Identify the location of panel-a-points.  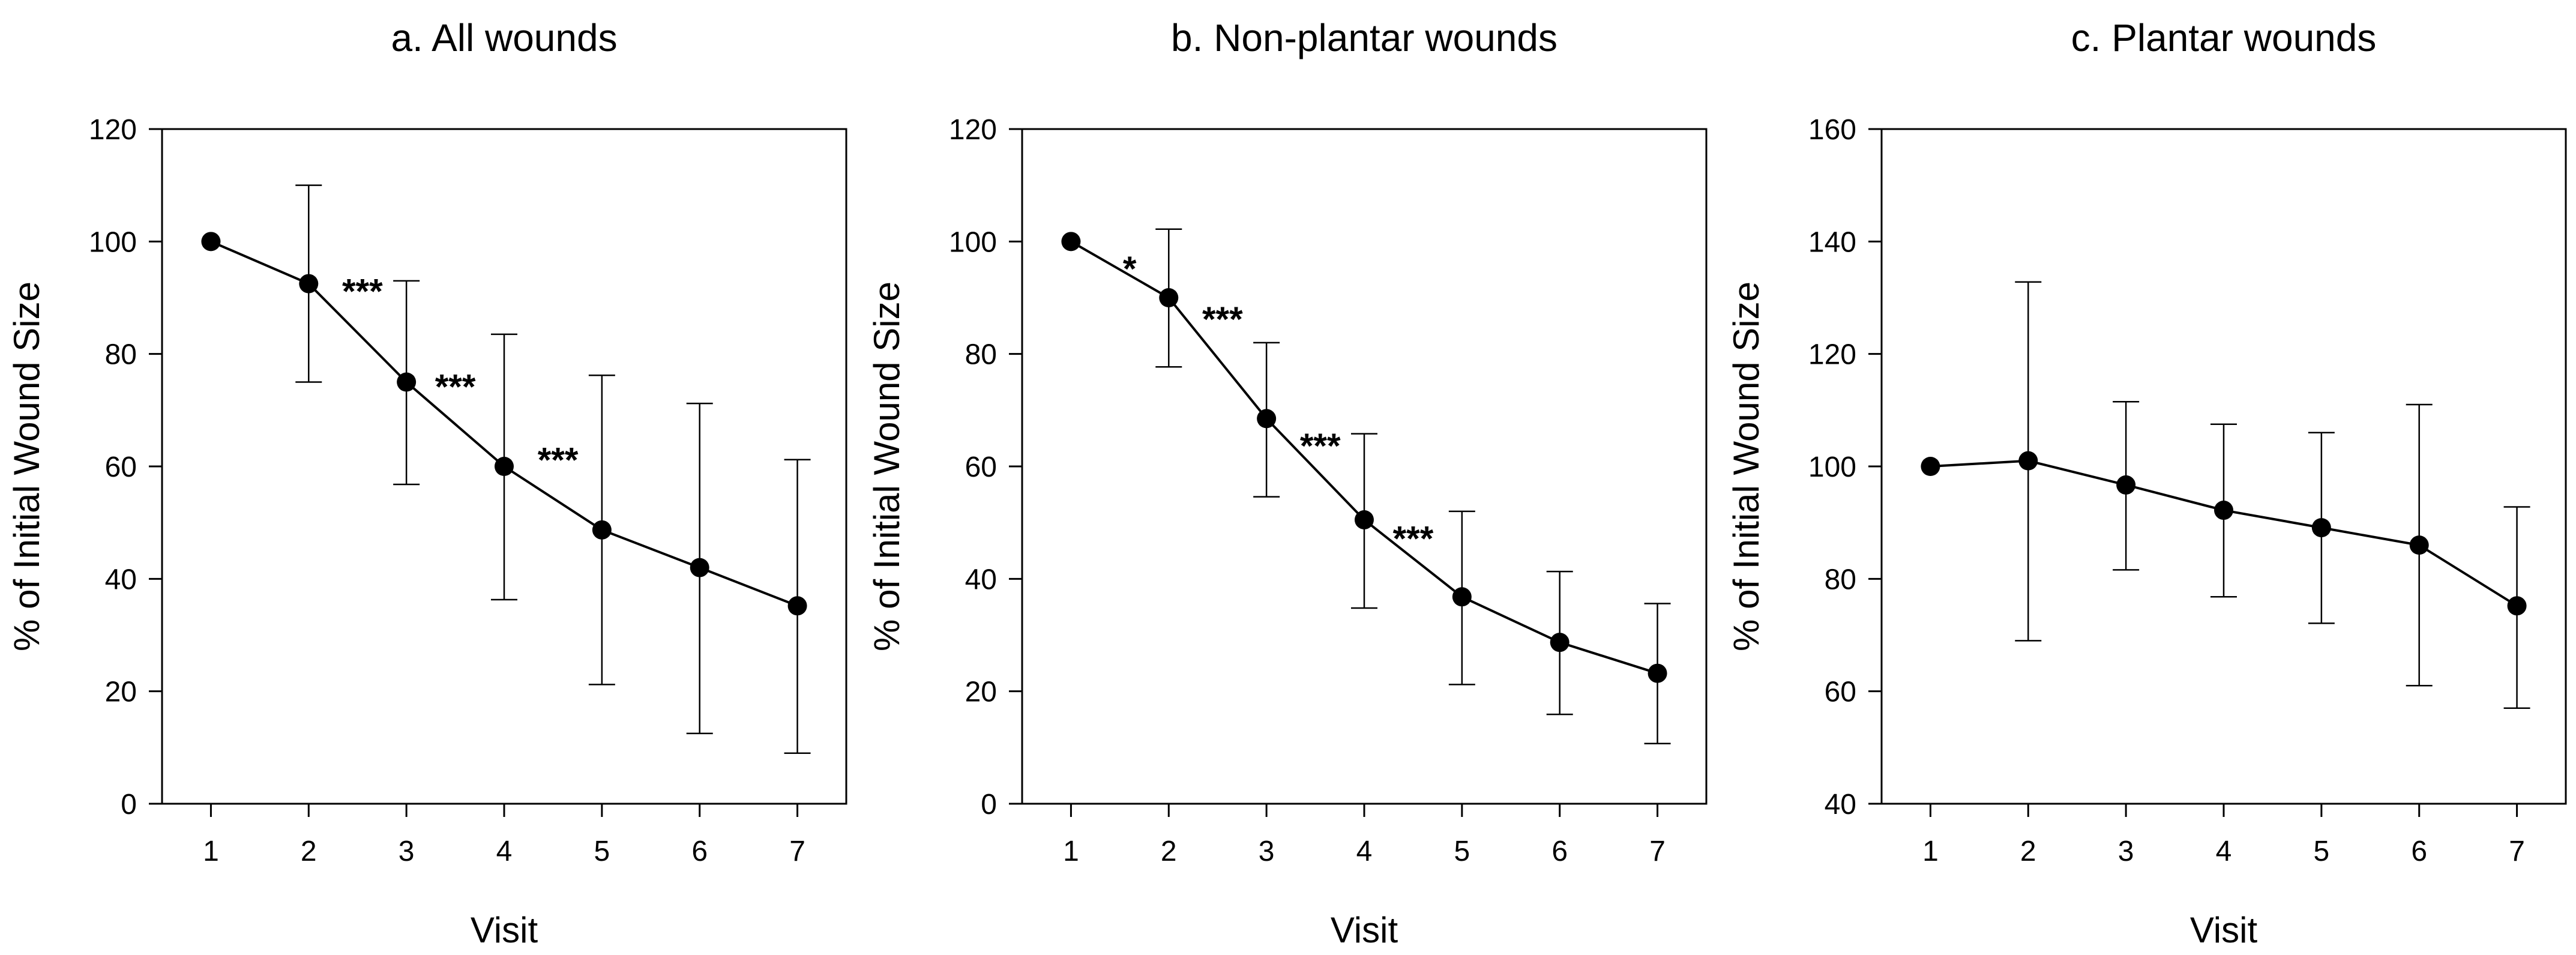
(504, 424).